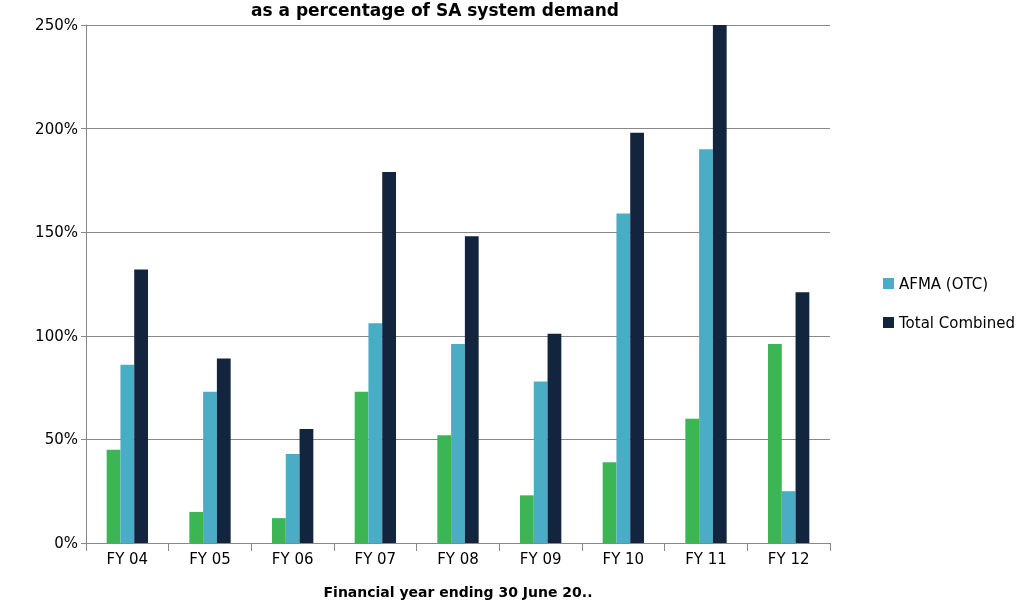 The width and height of the screenshot is (1025, 606). Describe the element at coordinates (66, 543) in the screenshot. I see `y-tick-label: 0%` at that location.